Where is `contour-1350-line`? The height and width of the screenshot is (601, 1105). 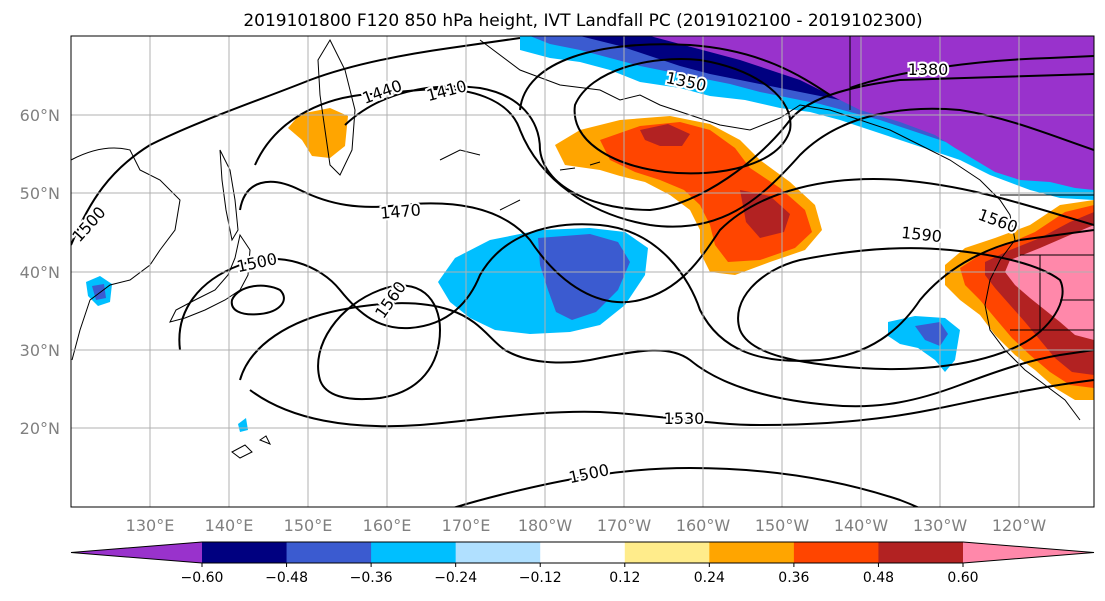
contour-1350-line is located at coordinates (682, 116).